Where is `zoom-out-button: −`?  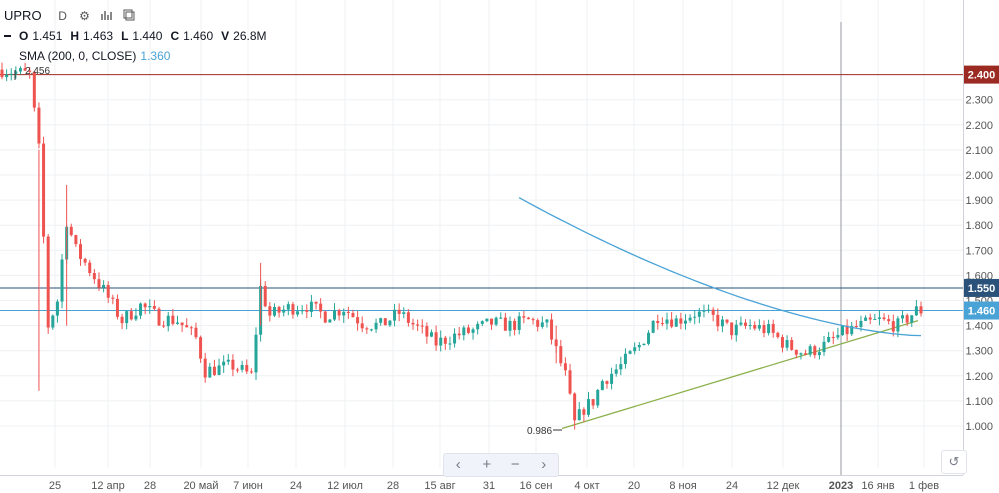
zoom-out-button: − is located at coordinates (515, 464).